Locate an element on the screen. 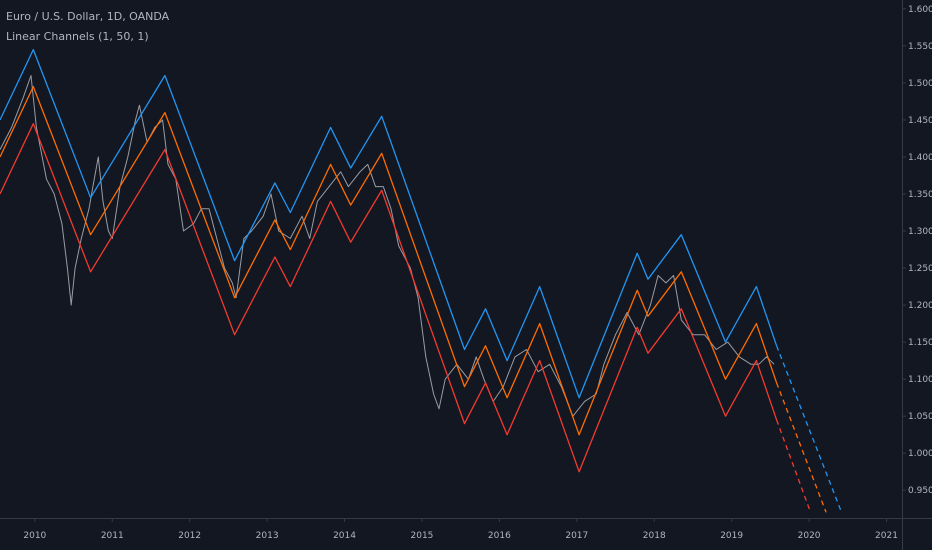  x-tick-label: 2021 is located at coordinates (886, 536).